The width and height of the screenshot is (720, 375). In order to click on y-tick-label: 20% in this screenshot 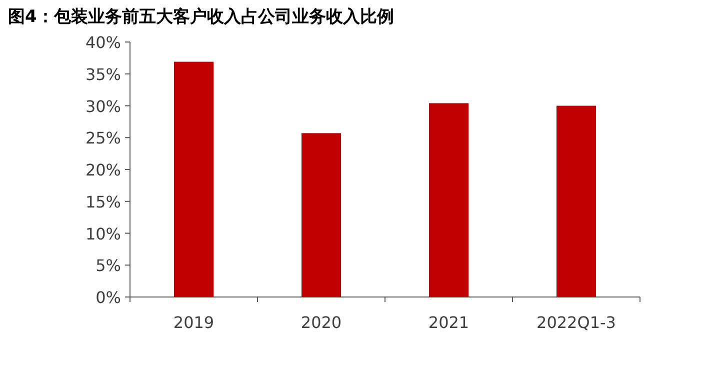, I will do `click(103, 170)`.